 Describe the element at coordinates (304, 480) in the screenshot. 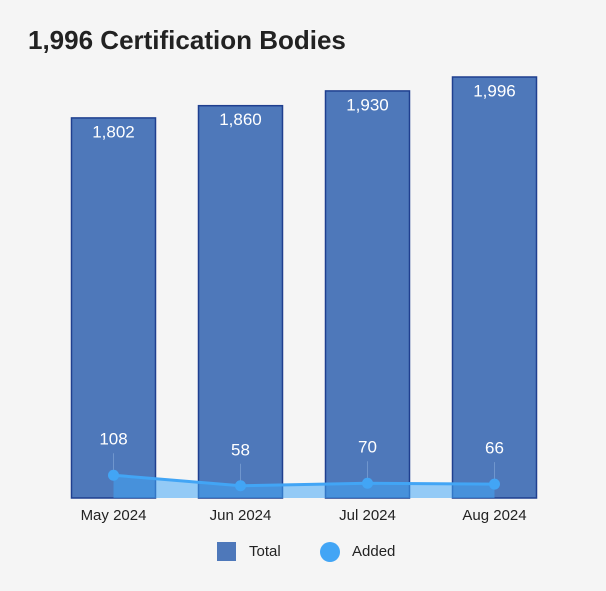

I see `line` at that location.